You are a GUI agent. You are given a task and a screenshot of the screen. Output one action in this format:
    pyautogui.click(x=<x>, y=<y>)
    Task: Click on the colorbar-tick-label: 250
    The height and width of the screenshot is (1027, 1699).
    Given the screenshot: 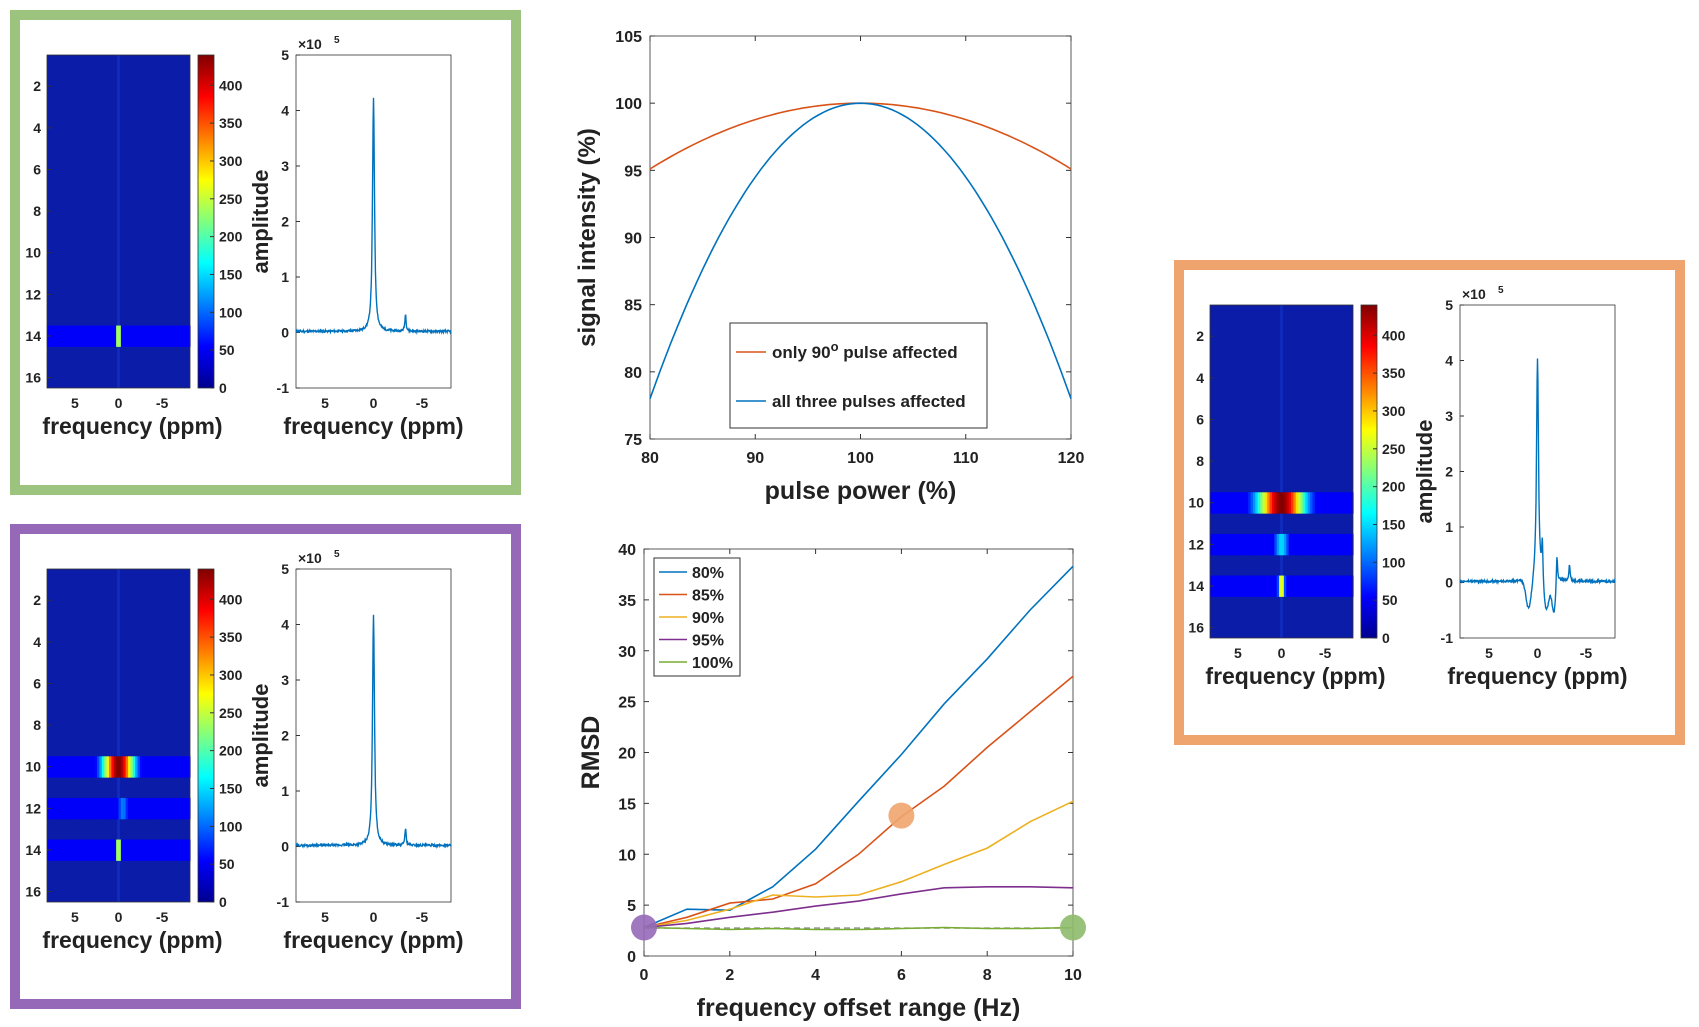 What is the action you would take?
    pyautogui.click(x=231, y=713)
    